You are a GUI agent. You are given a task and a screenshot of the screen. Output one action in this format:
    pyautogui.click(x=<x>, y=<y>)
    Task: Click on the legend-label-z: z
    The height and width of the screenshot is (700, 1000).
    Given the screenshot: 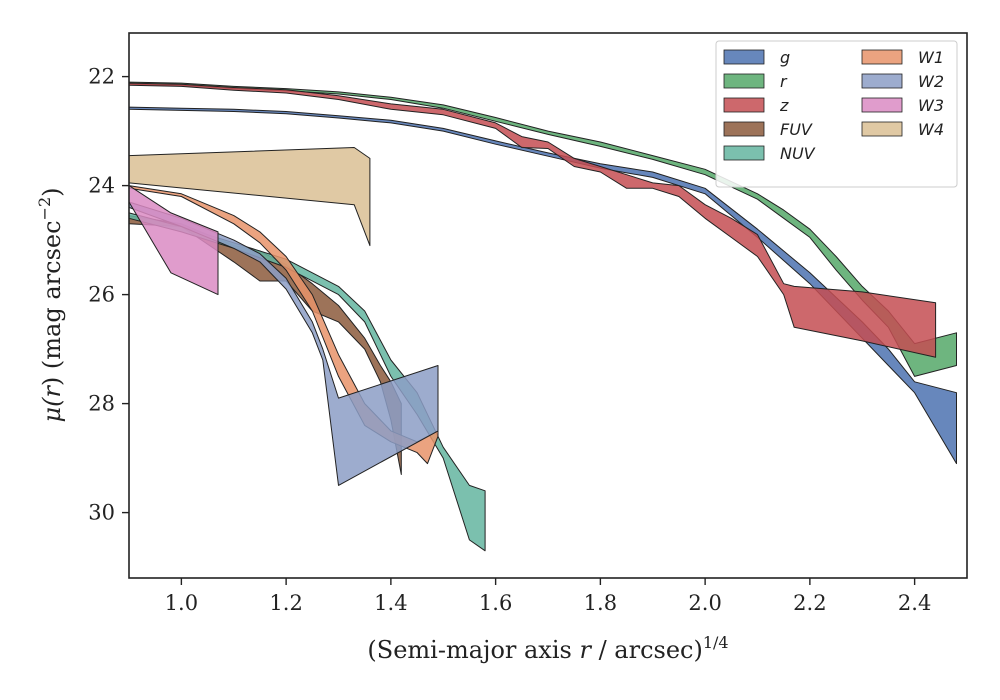 What is the action you would take?
    pyautogui.click(x=784, y=105)
    